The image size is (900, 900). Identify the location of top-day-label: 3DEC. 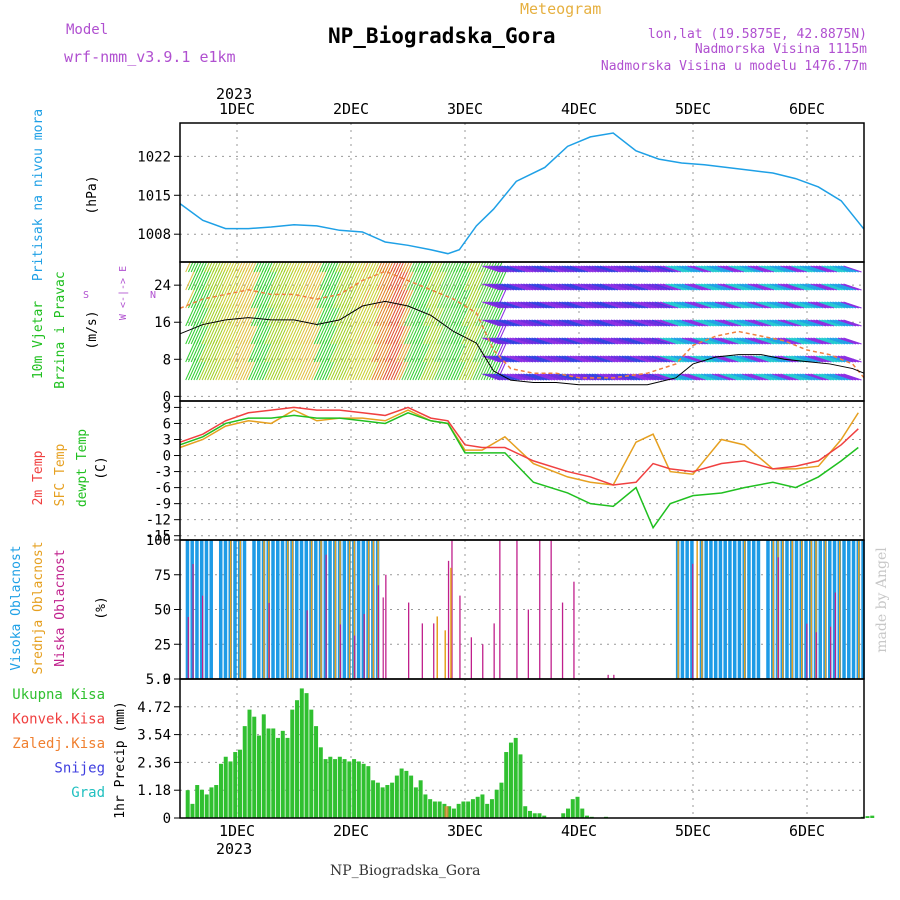
(465, 109).